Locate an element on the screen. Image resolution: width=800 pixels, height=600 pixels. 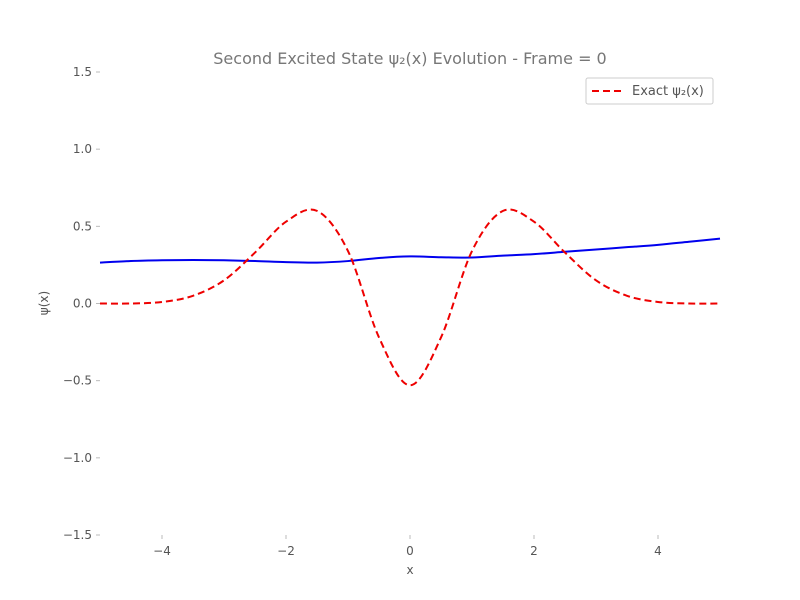
x-axis-label: x is located at coordinates (409, 570).